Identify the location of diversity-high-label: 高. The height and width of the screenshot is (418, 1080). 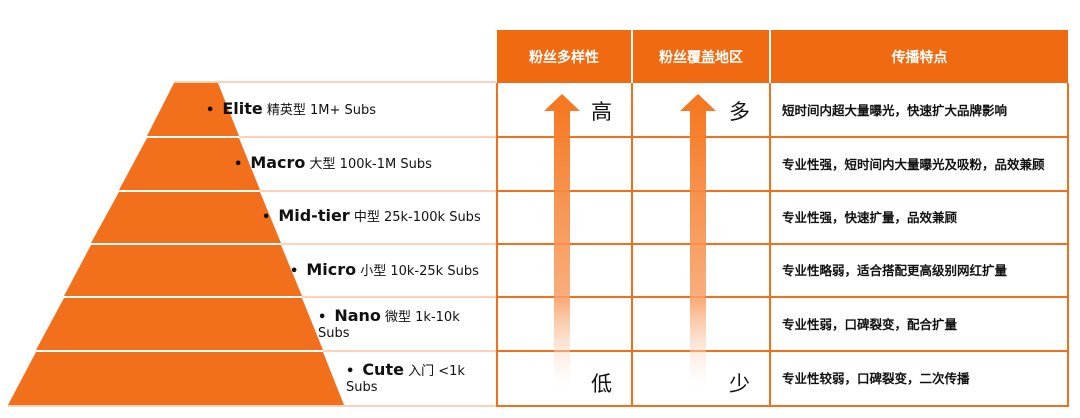
(601, 112).